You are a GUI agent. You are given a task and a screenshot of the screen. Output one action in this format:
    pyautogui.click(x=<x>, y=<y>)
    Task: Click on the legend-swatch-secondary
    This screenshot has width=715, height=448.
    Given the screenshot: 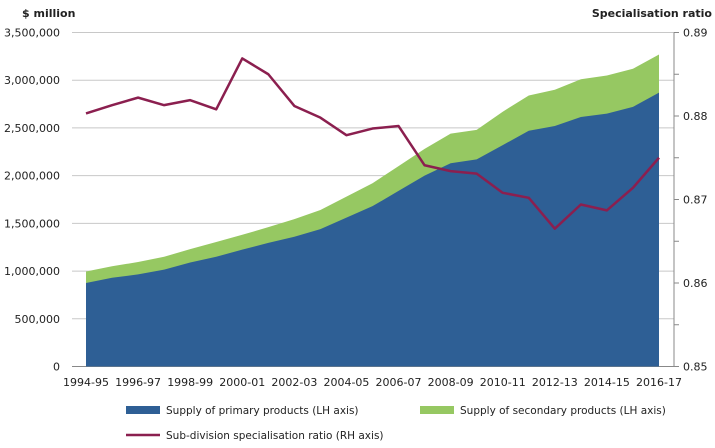 What is the action you would take?
    pyautogui.click(x=437, y=410)
    